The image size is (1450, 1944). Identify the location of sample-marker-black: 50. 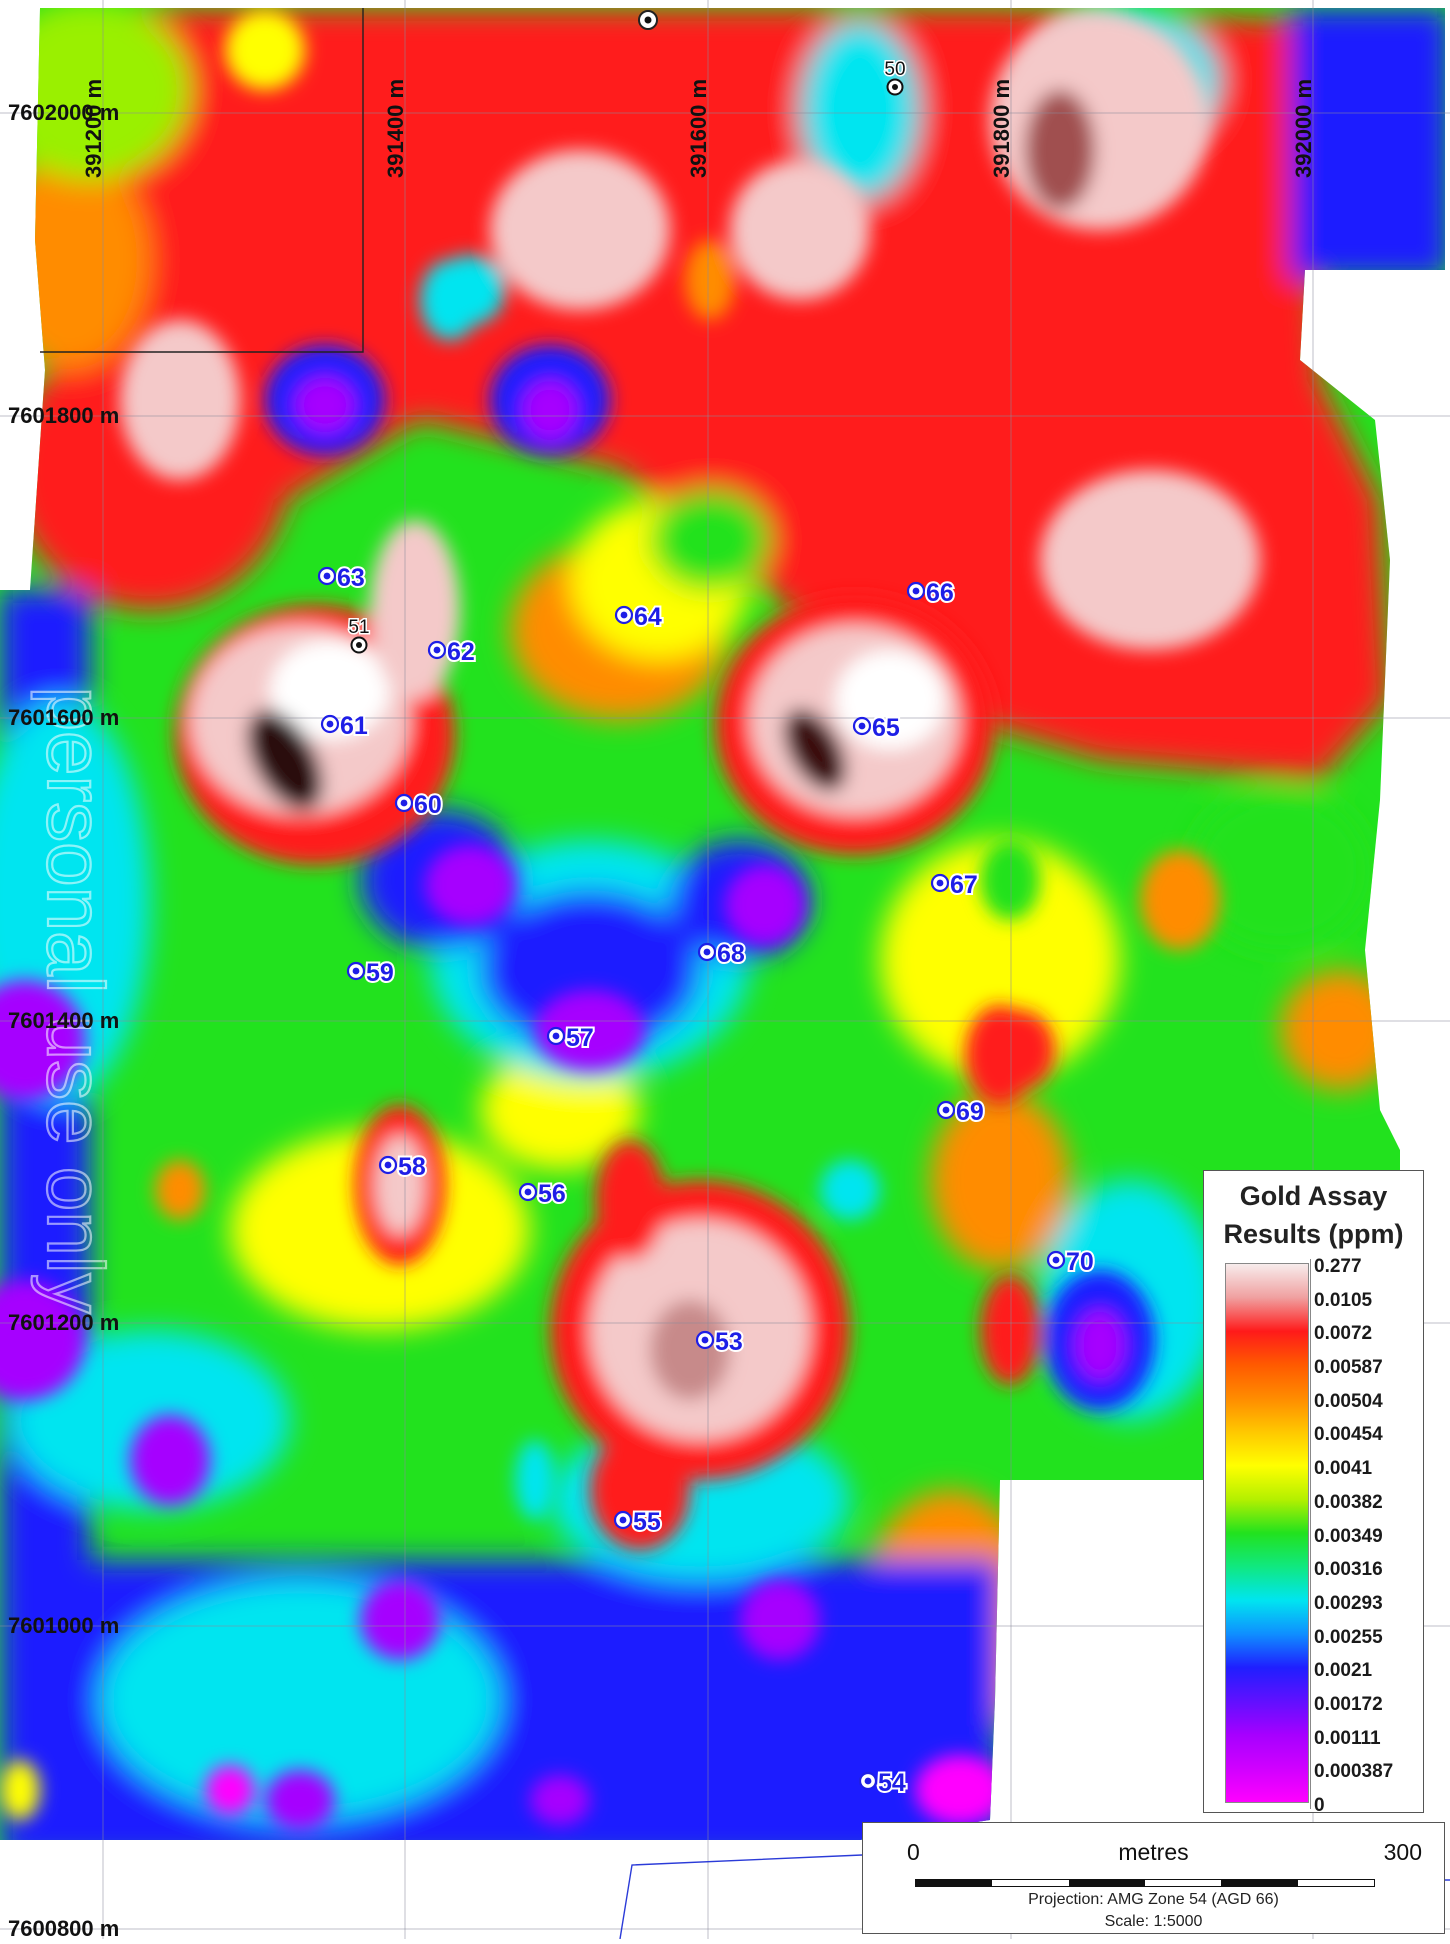
(895, 77).